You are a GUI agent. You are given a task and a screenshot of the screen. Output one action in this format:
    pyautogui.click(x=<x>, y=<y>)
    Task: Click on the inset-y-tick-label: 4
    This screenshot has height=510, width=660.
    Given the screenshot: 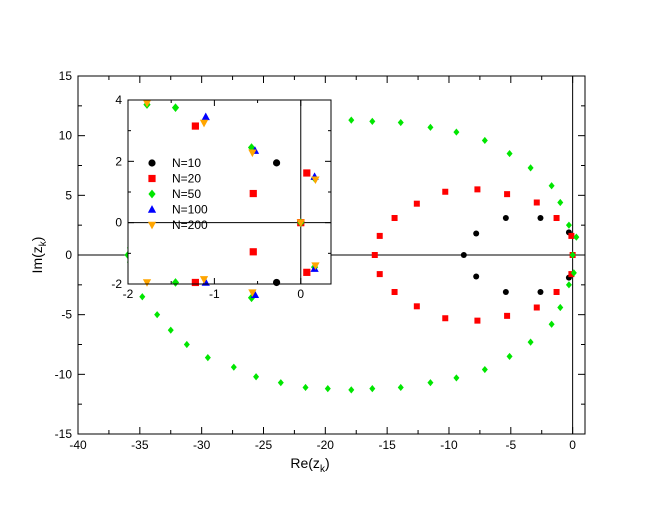 What is the action you would take?
    pyautogui.click(x=118, y=100)
    